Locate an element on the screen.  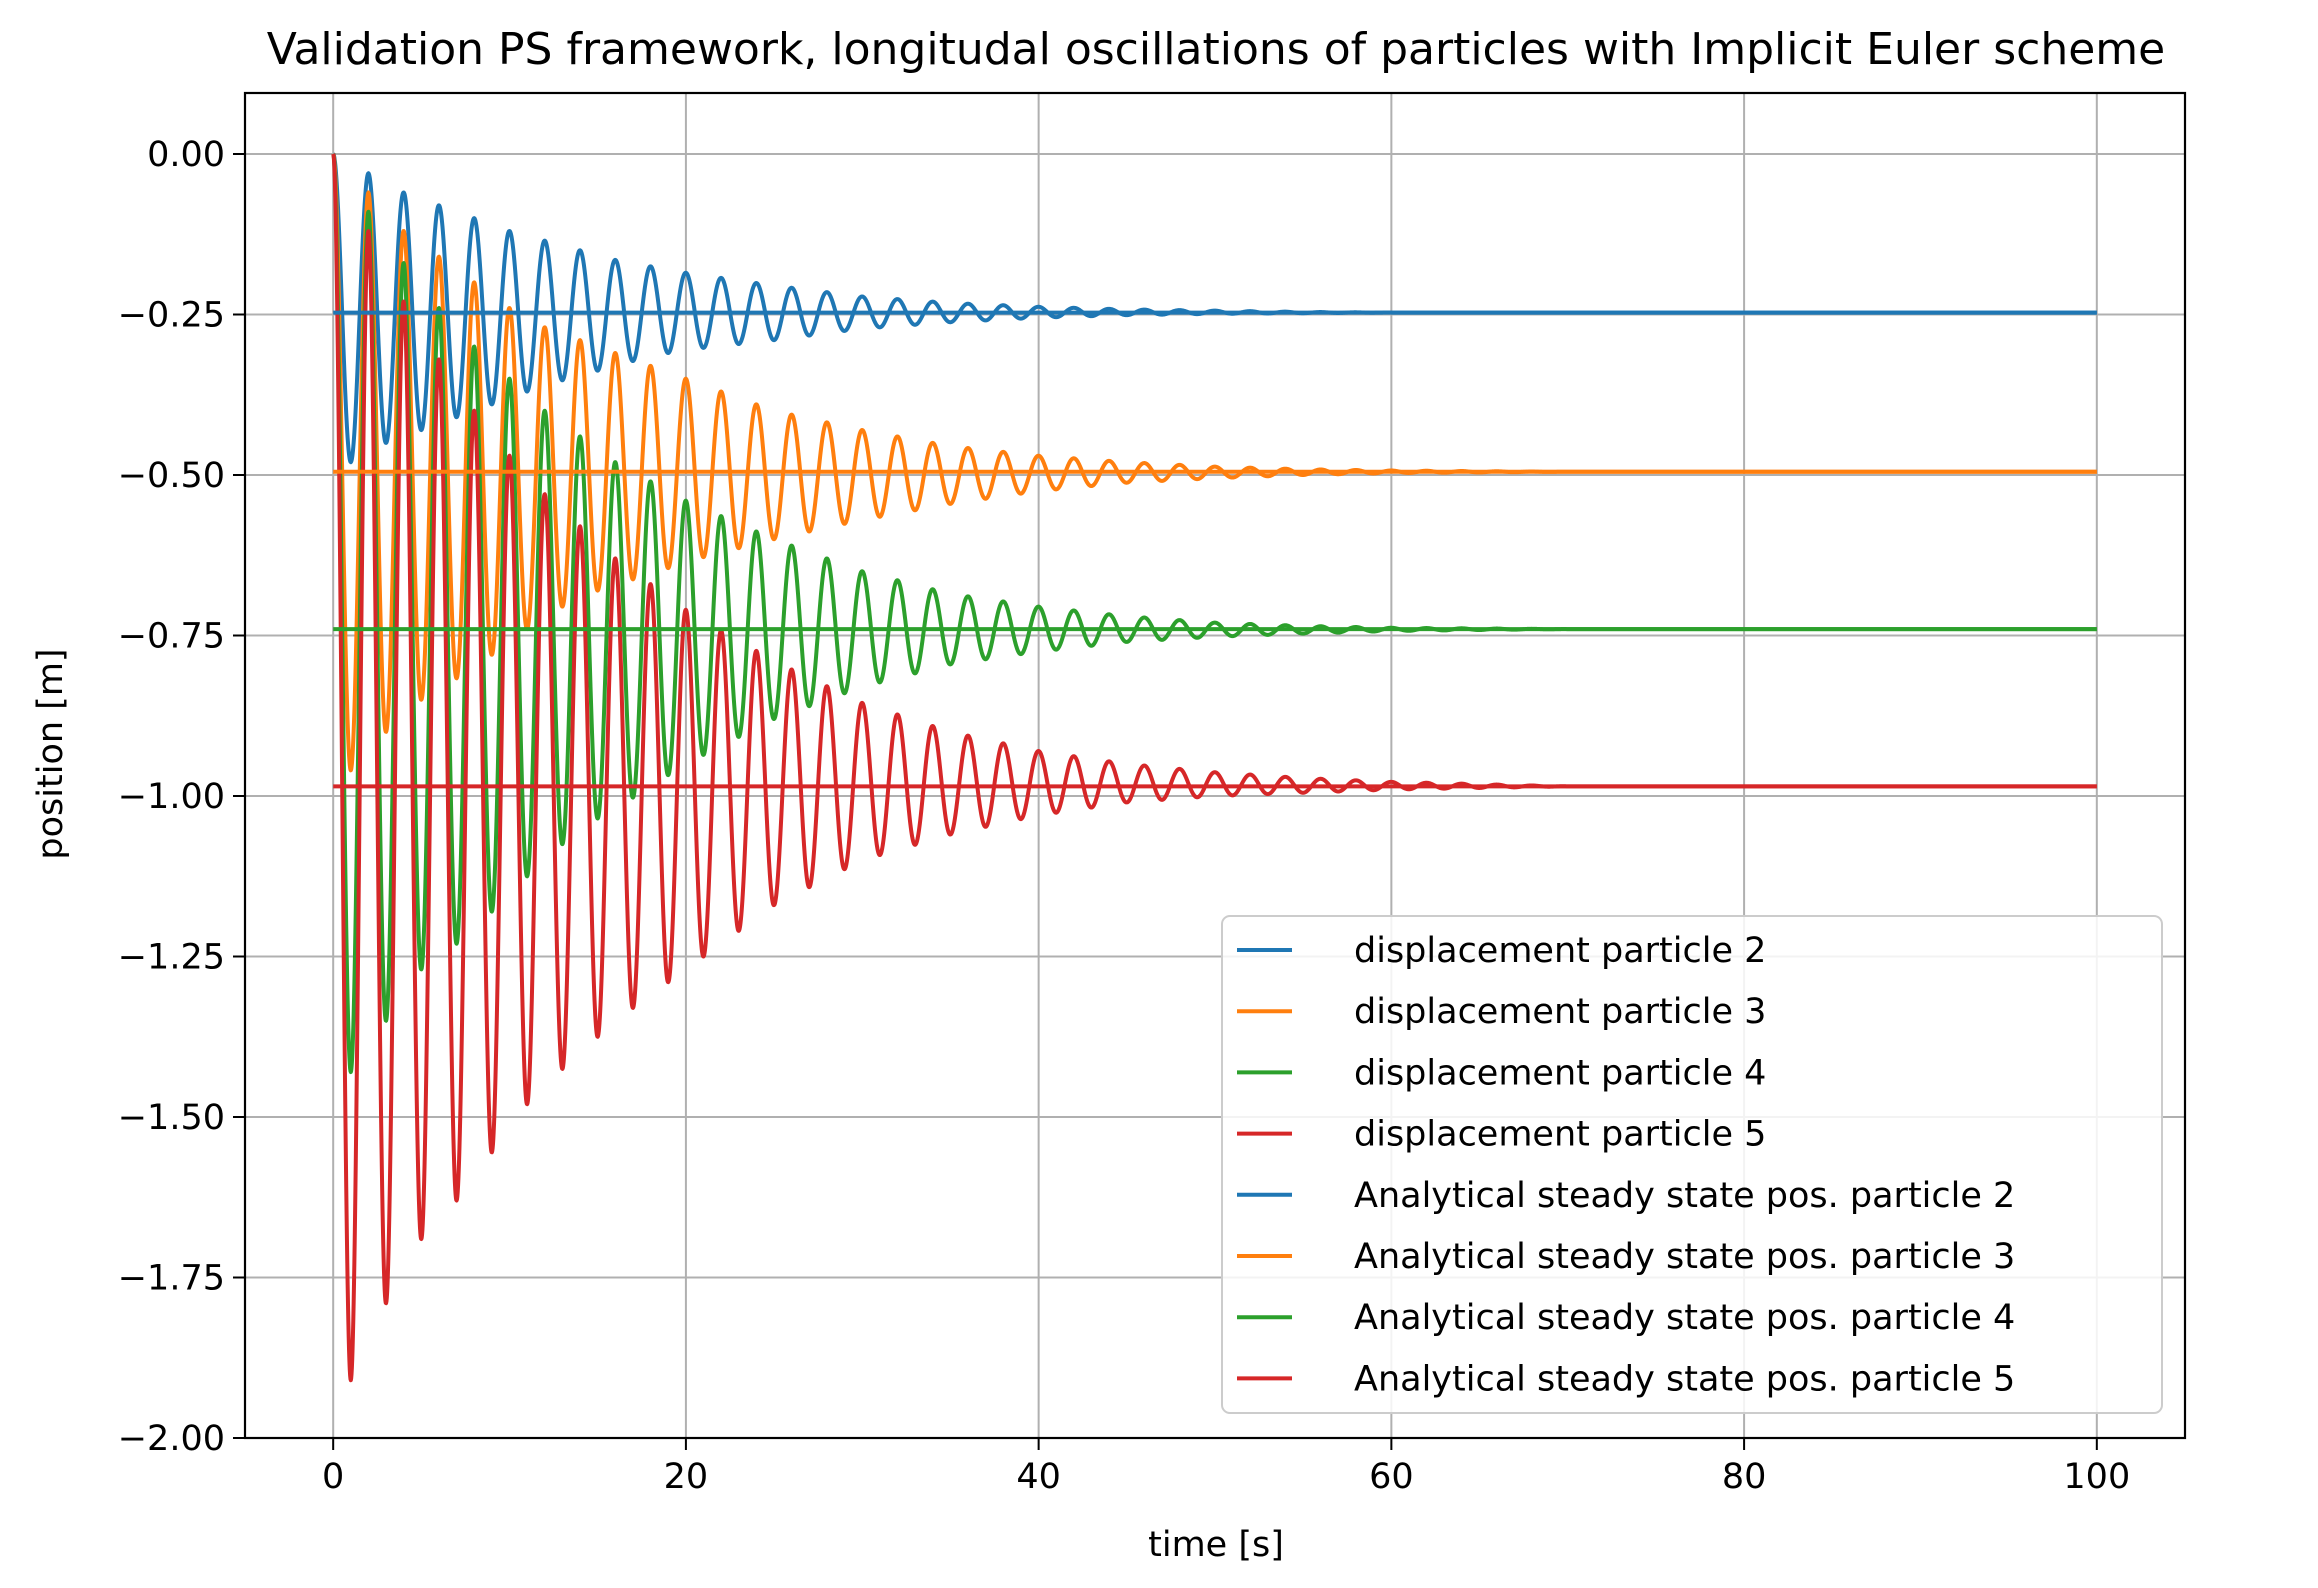
y-tick-label: −2.00 is located at coordinates (171, 1439).